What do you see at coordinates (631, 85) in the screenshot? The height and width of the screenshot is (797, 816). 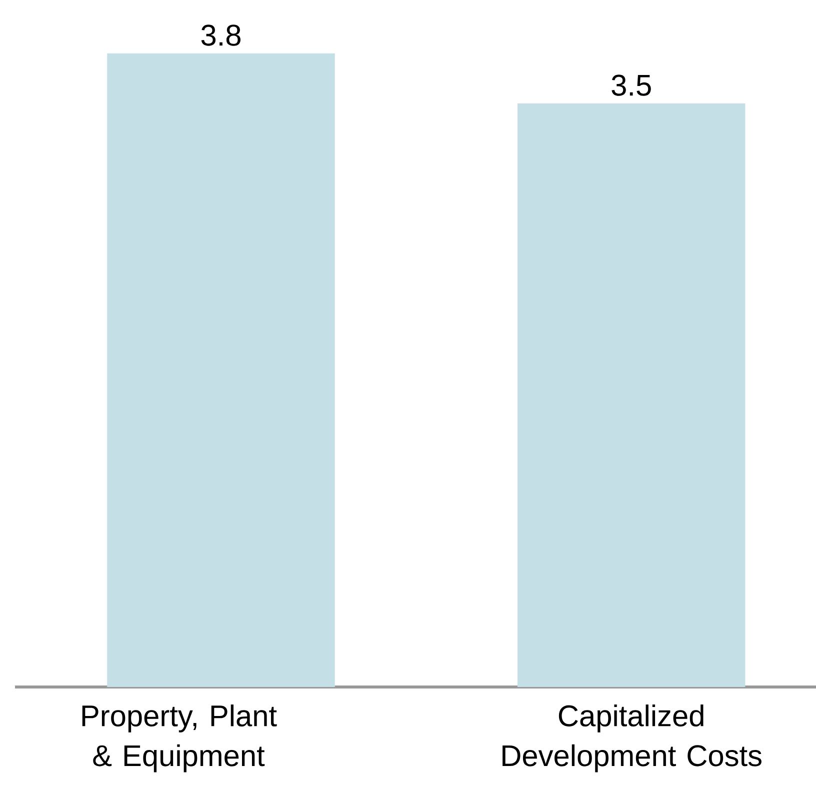 I see `data-label: 3.5` at bounding box center [631, 85].